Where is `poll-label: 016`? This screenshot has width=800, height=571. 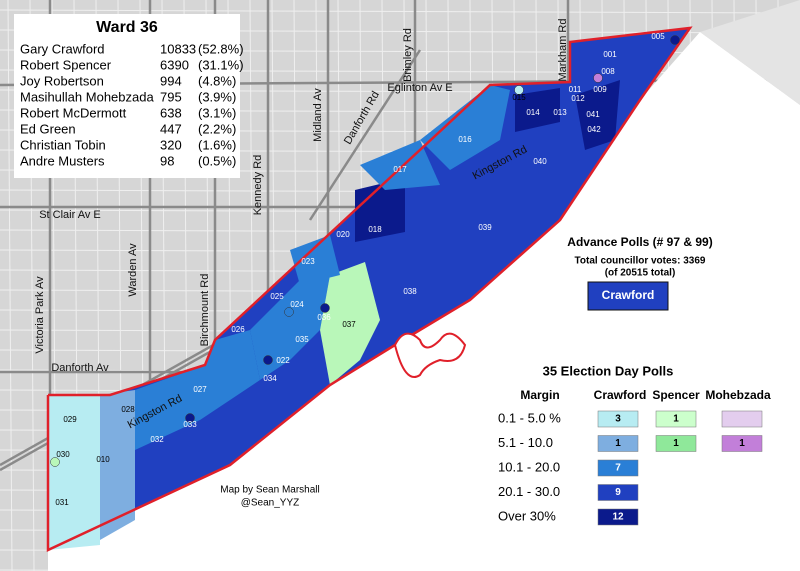 poll-label: 016 is located at coordinates (465, 139).